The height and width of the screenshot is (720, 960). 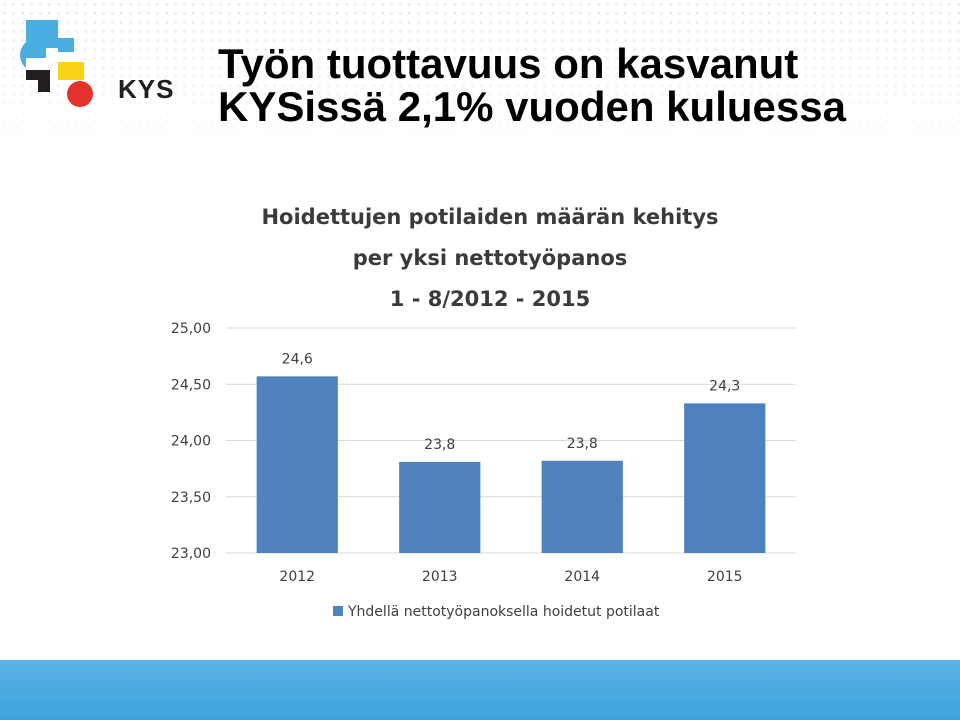 What do you see at coordinates (98, 65) in the screenshot?
I see `kys-logo: KYS` at bounding box center [98, 65].